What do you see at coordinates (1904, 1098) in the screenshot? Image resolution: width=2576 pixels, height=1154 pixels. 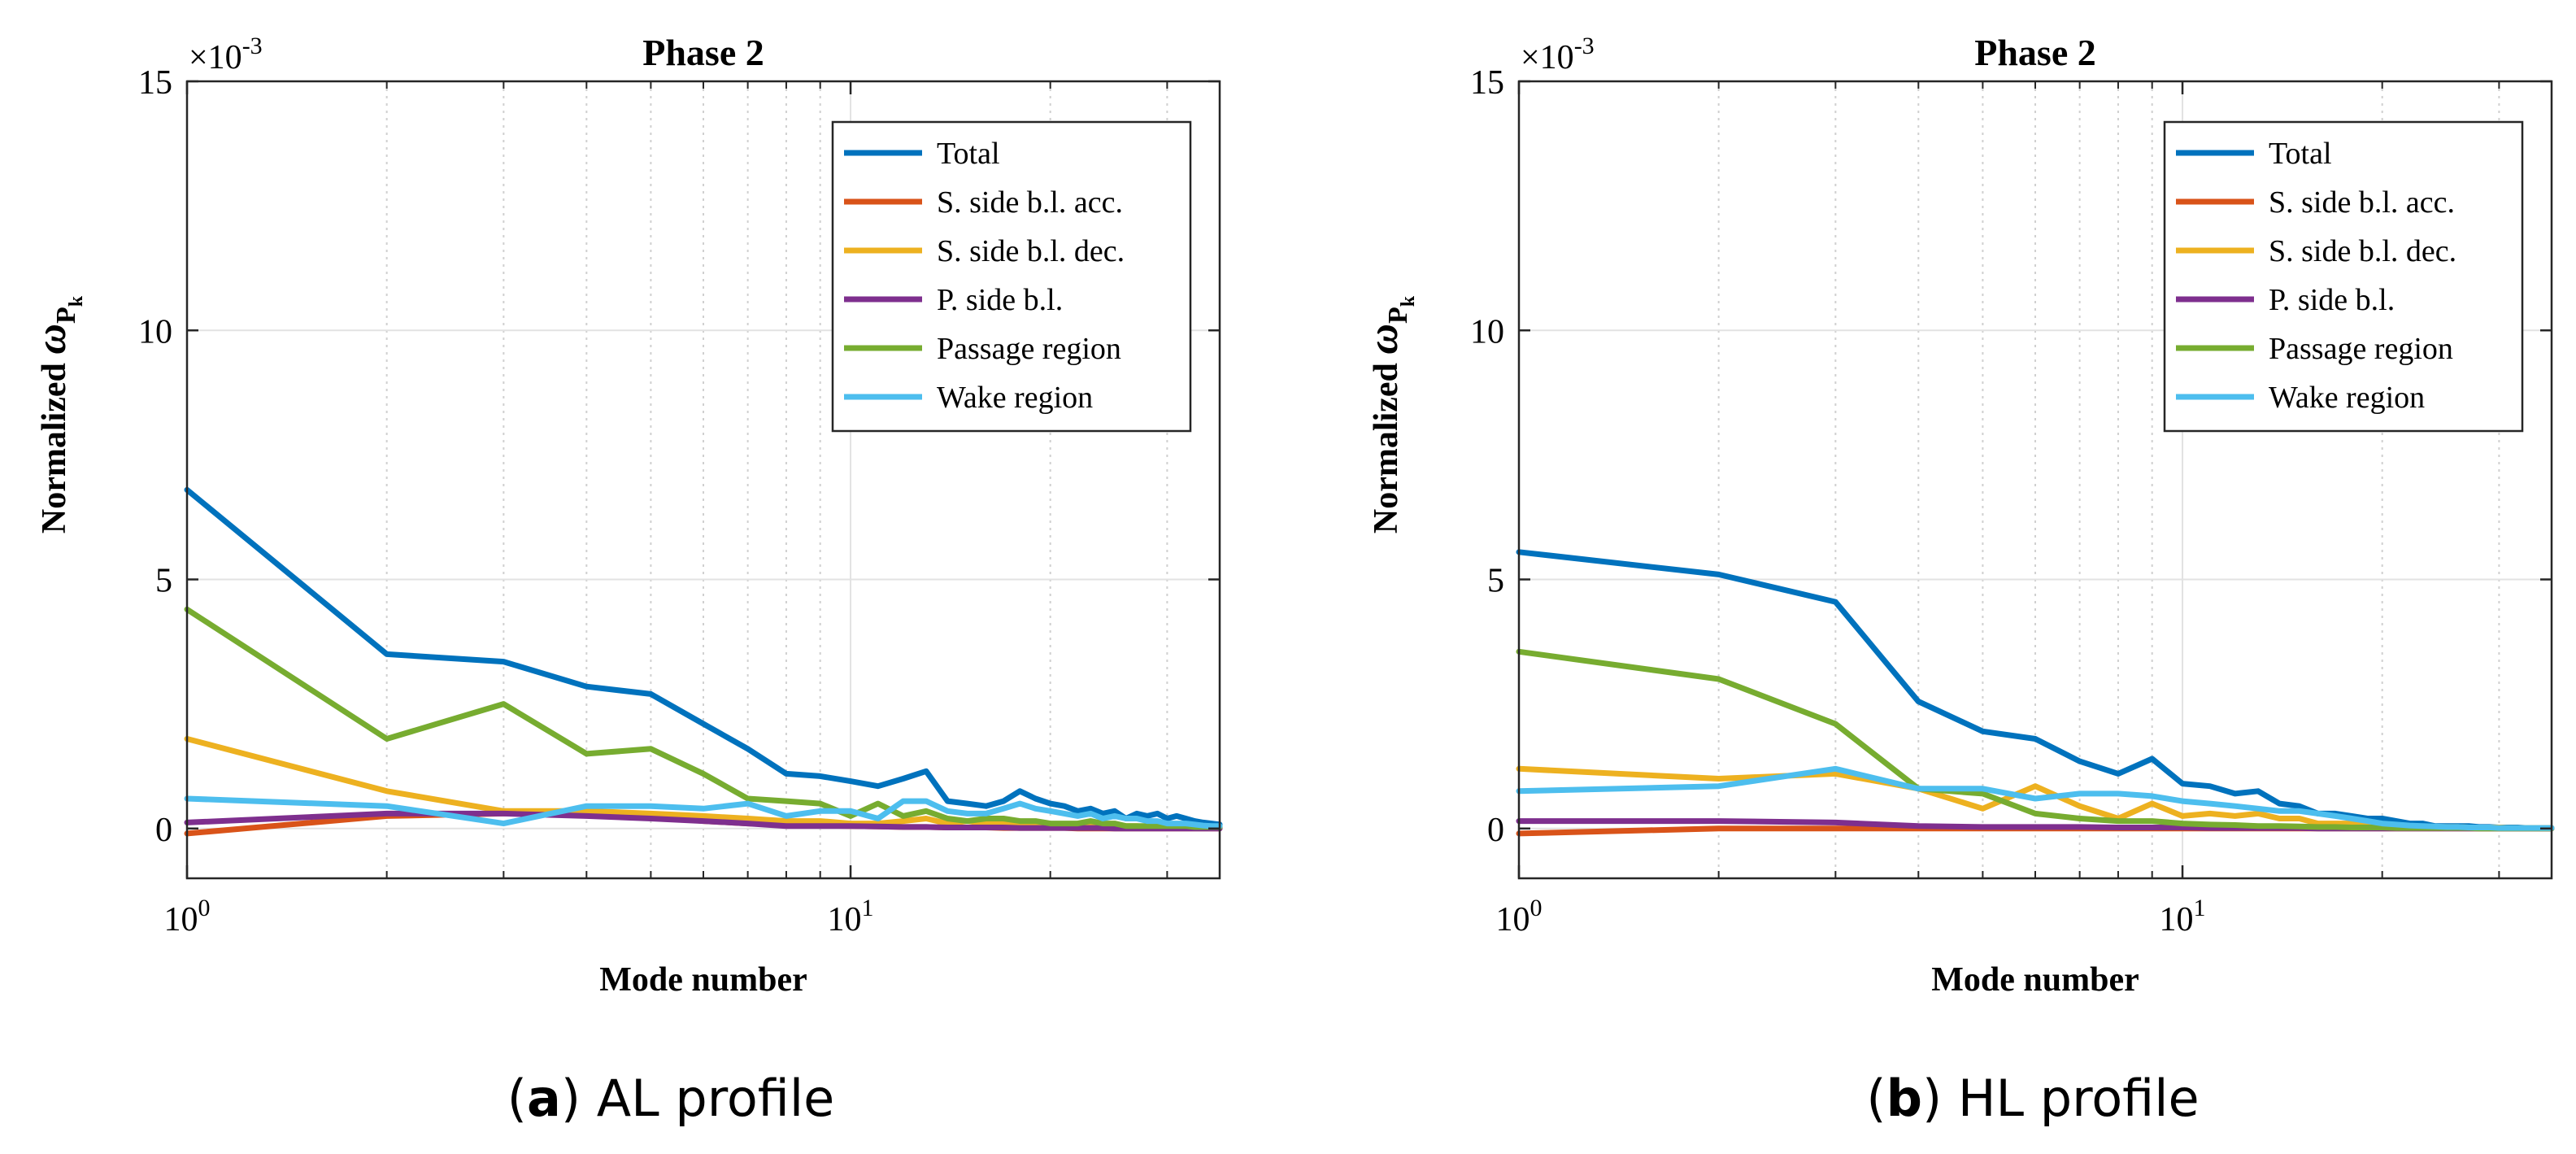 I see `caption-letter: b` at bounding box center [1904, 1098].